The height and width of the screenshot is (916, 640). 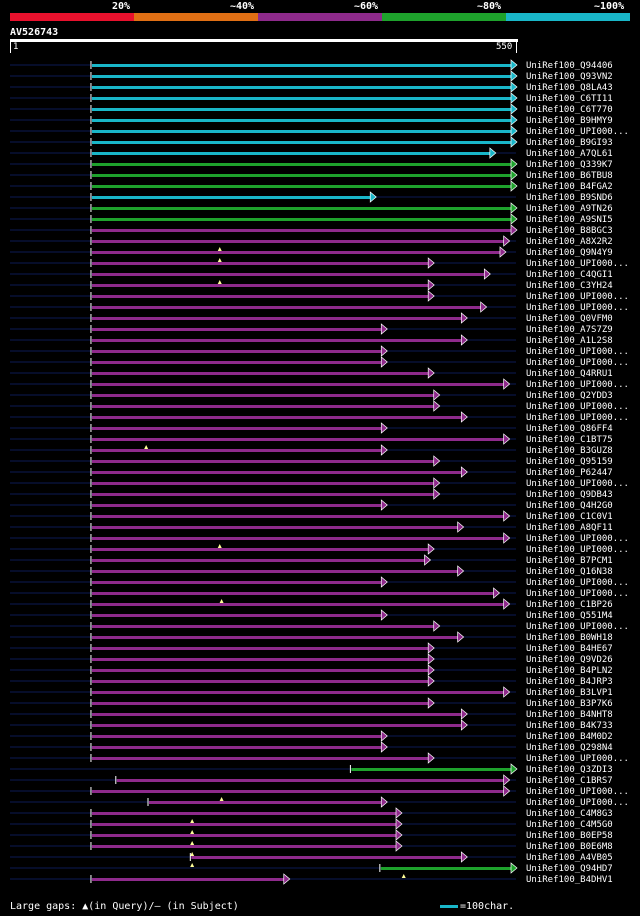 I want to click on hit-label: UniRef100_Q16N38, so click(x=569, y=572).